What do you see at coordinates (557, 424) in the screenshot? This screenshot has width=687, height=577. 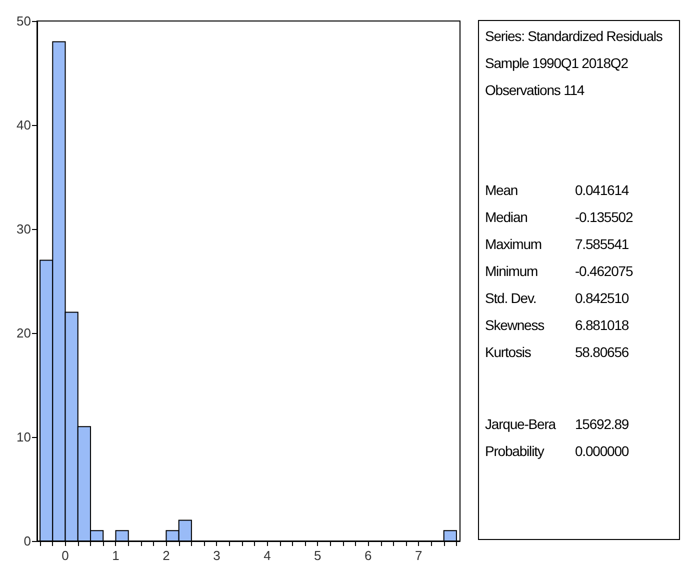 I see `text: Jarque-Bera 15692.89` at bounding box center [557, 424].